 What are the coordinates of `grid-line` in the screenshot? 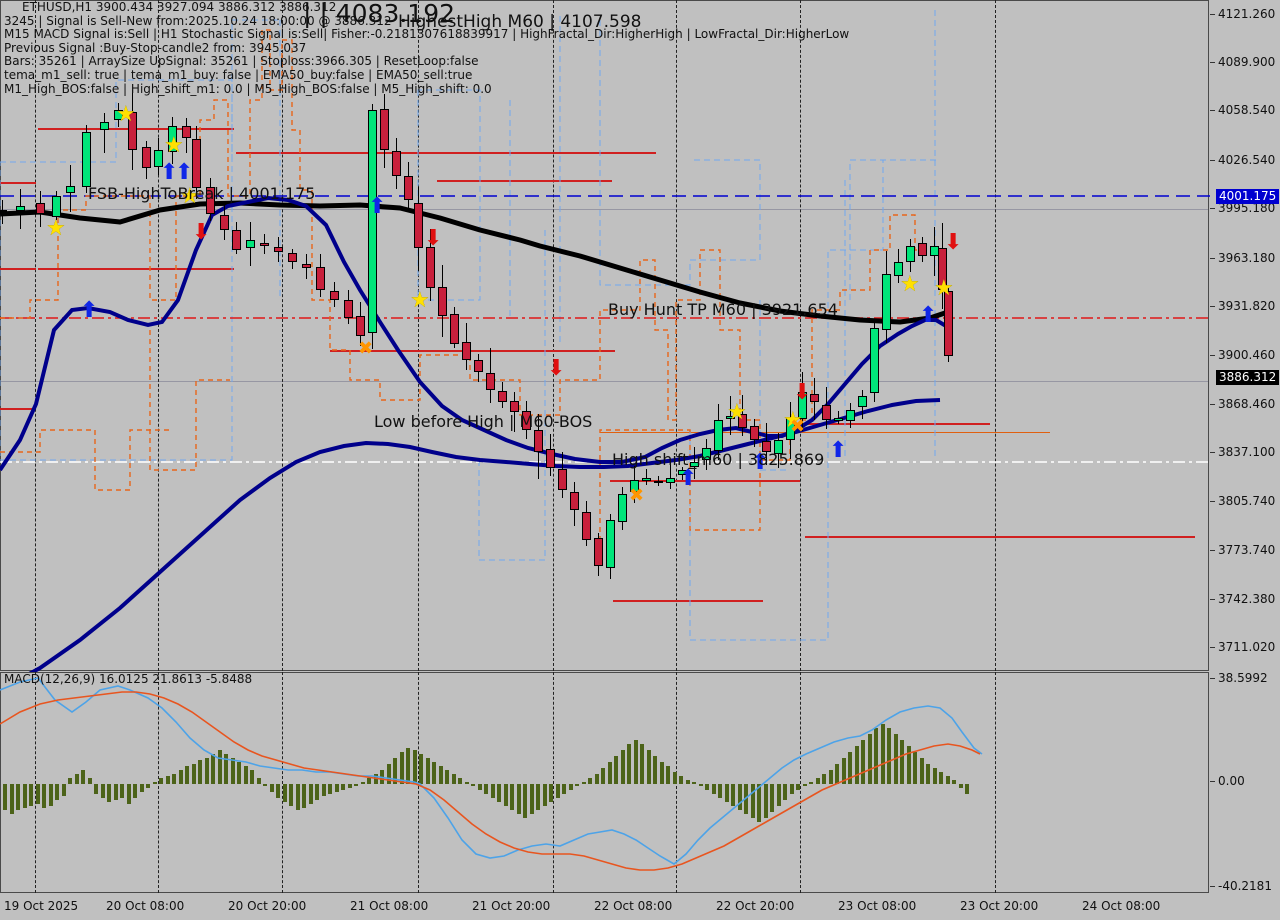 It's located at (604, 381).